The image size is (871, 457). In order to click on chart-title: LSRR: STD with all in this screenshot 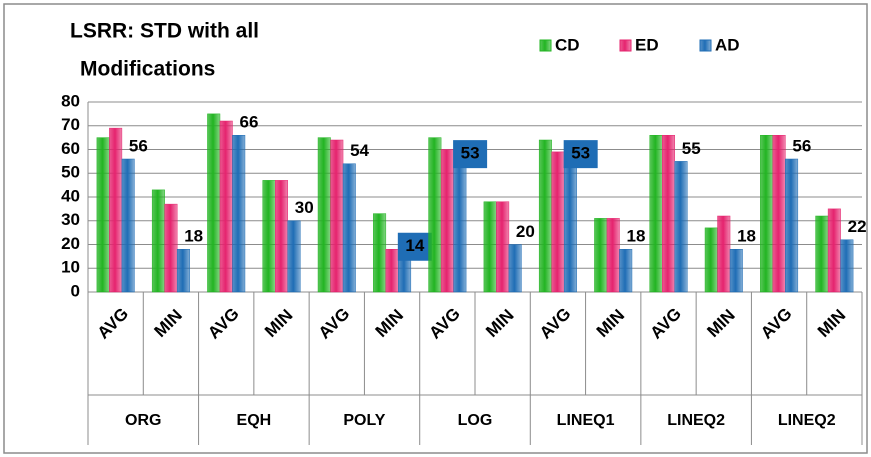, I will do `click(164, 31)`.